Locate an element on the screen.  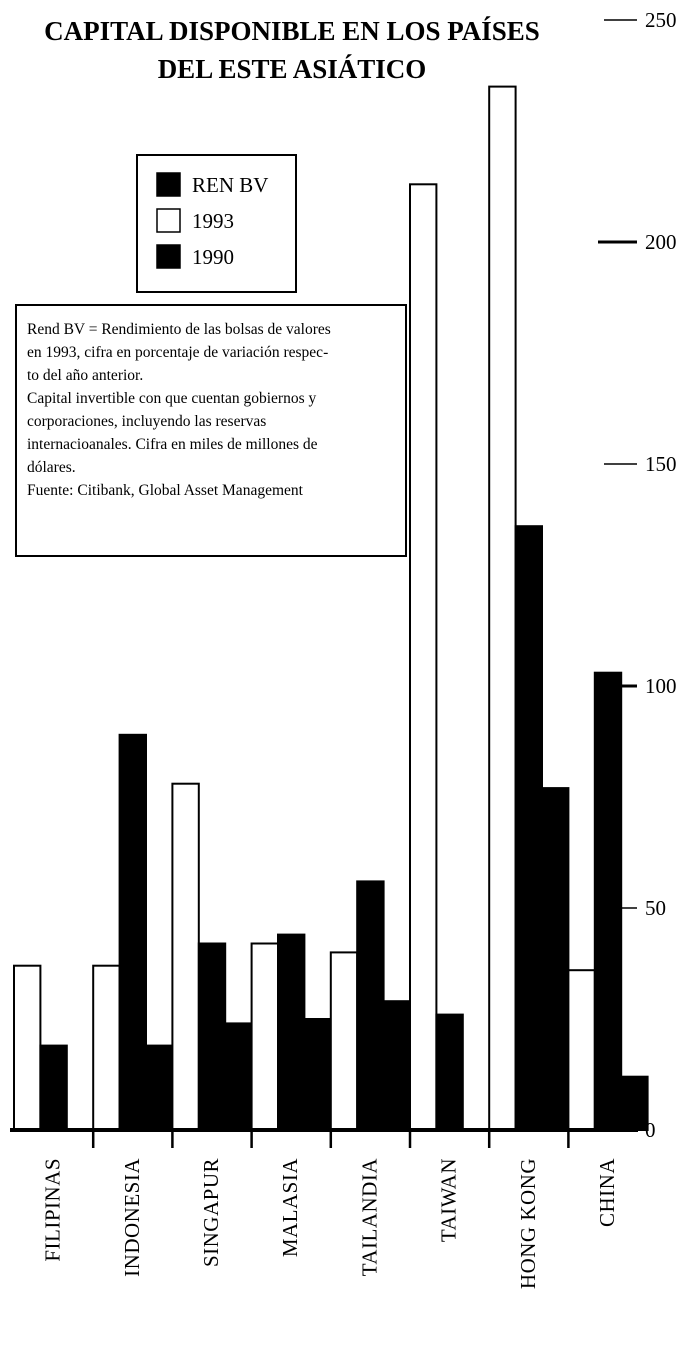
note-line: to del año anterior. is located at coordinates (85, 375).